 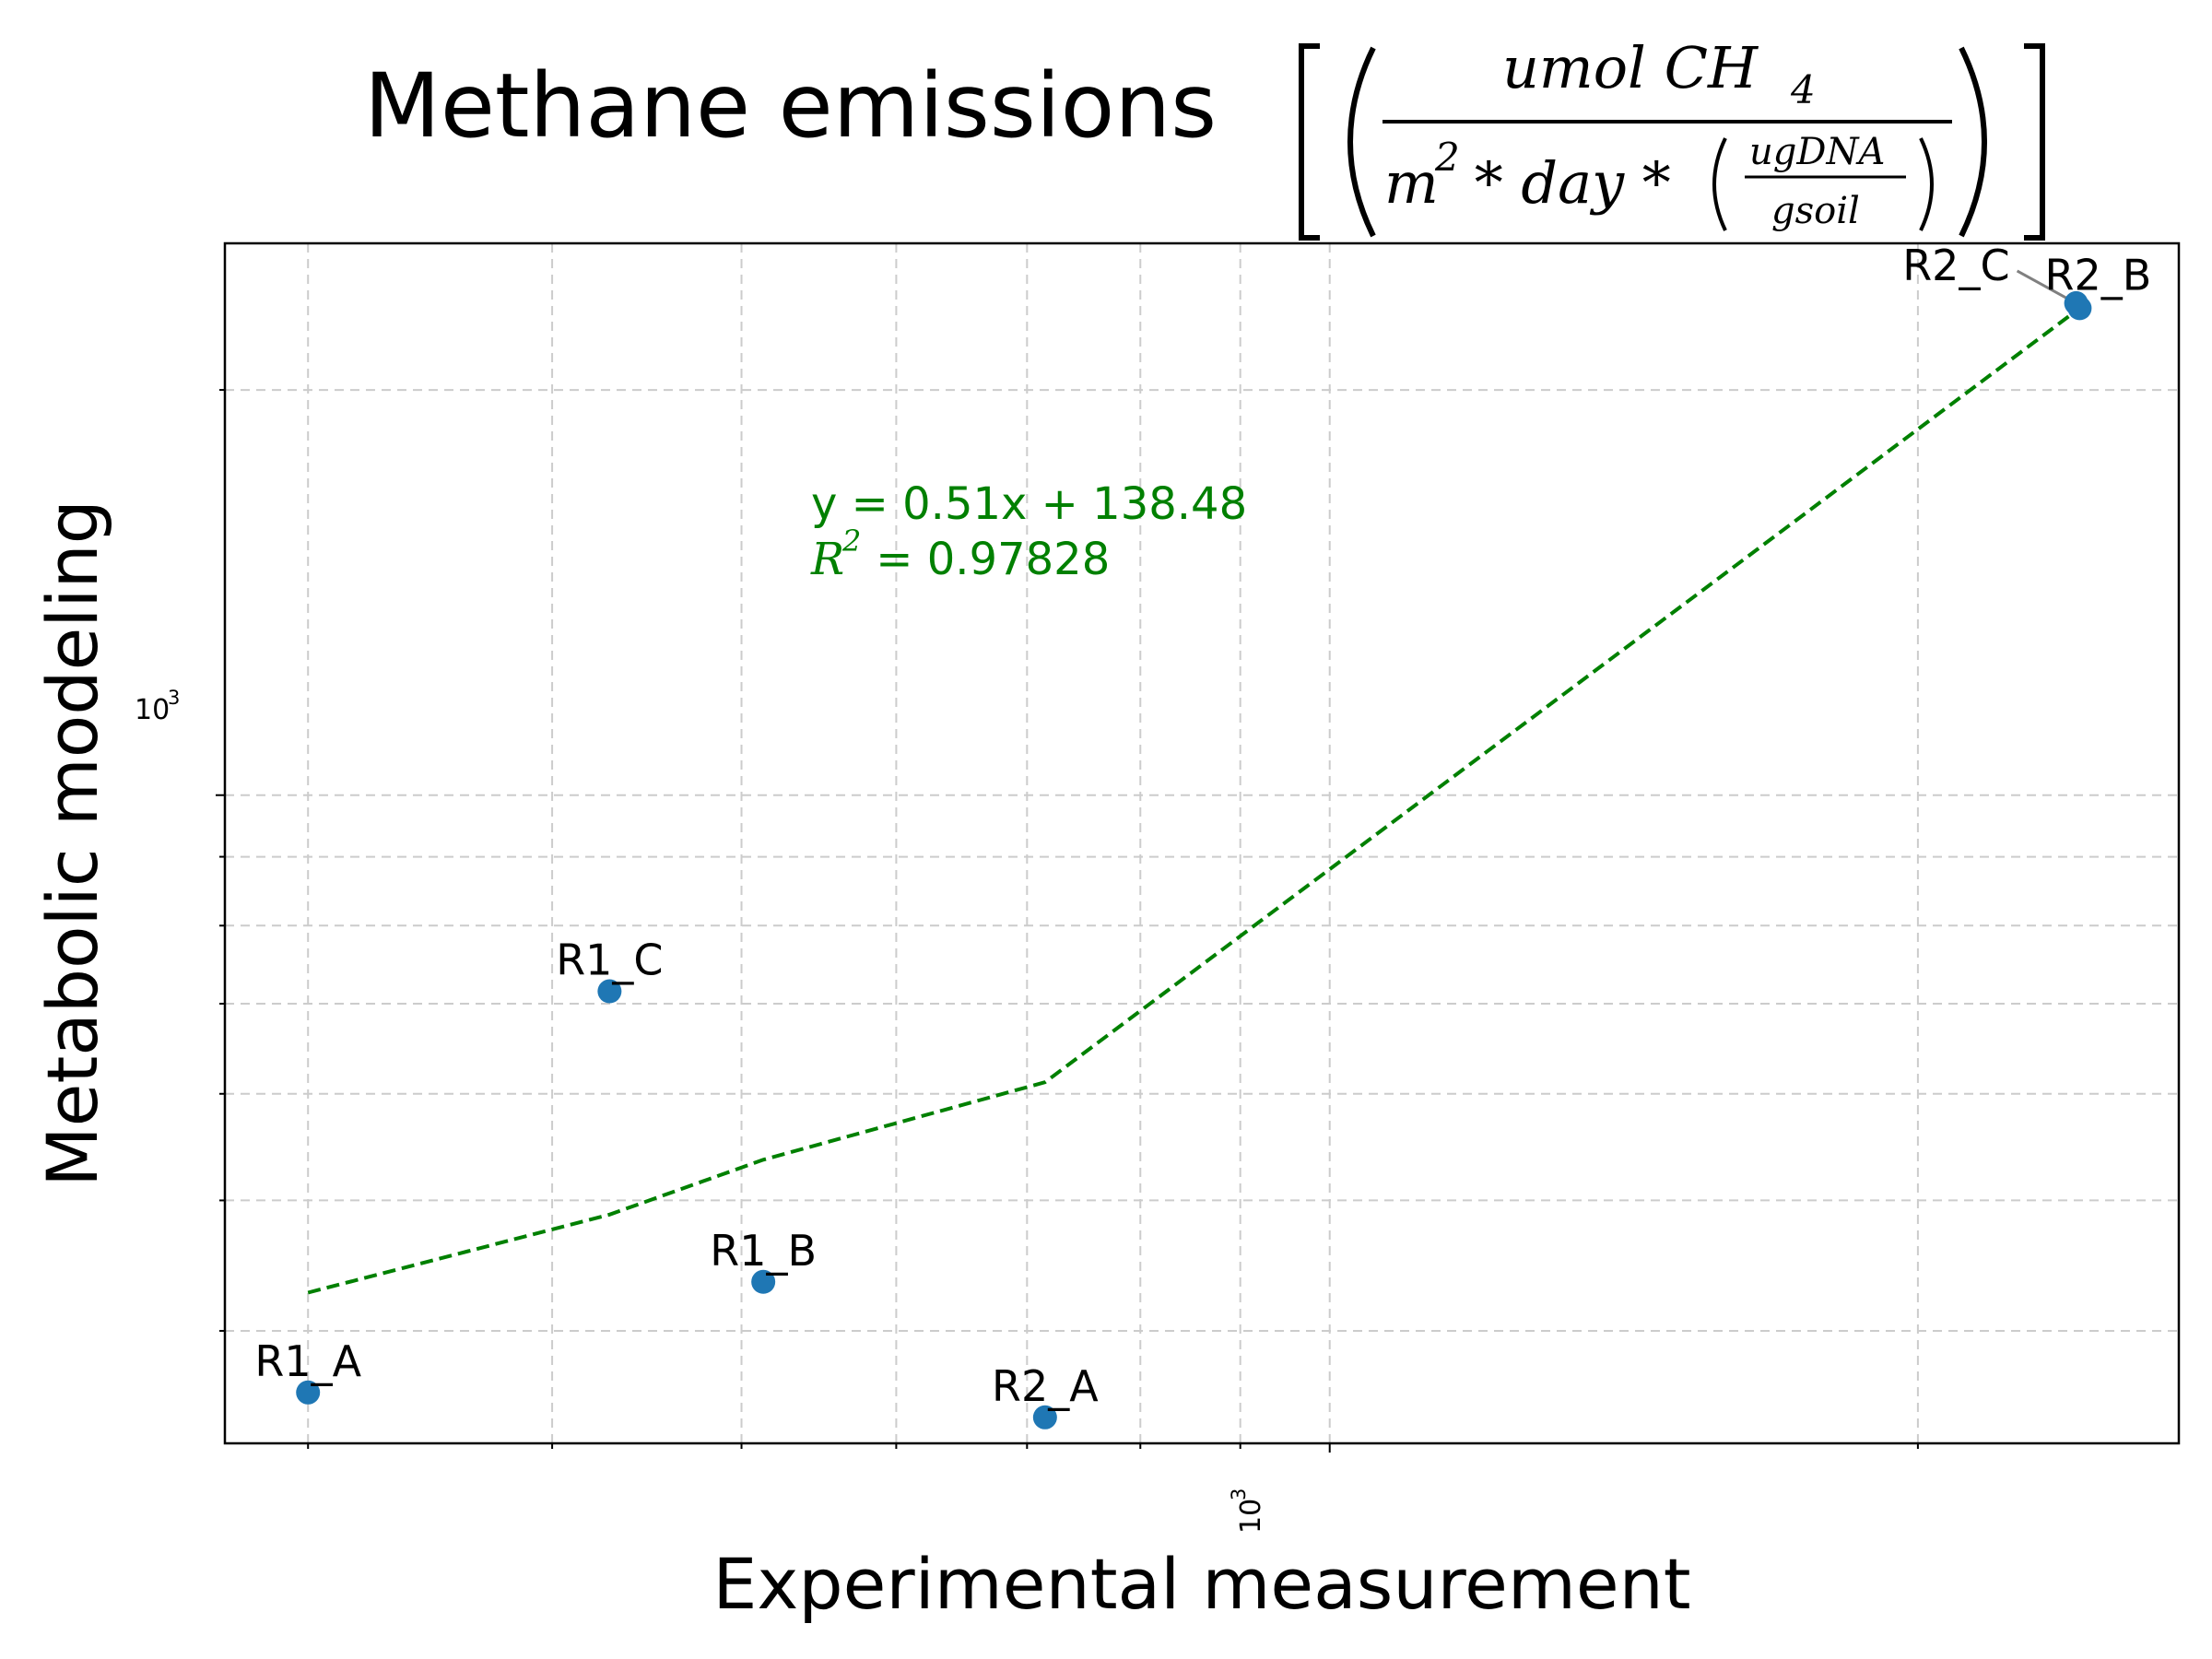 What do you see at coordinates (2034, 142) in the screenshot?
I see `title-bracket-right` at bounding box center [2034, 142].